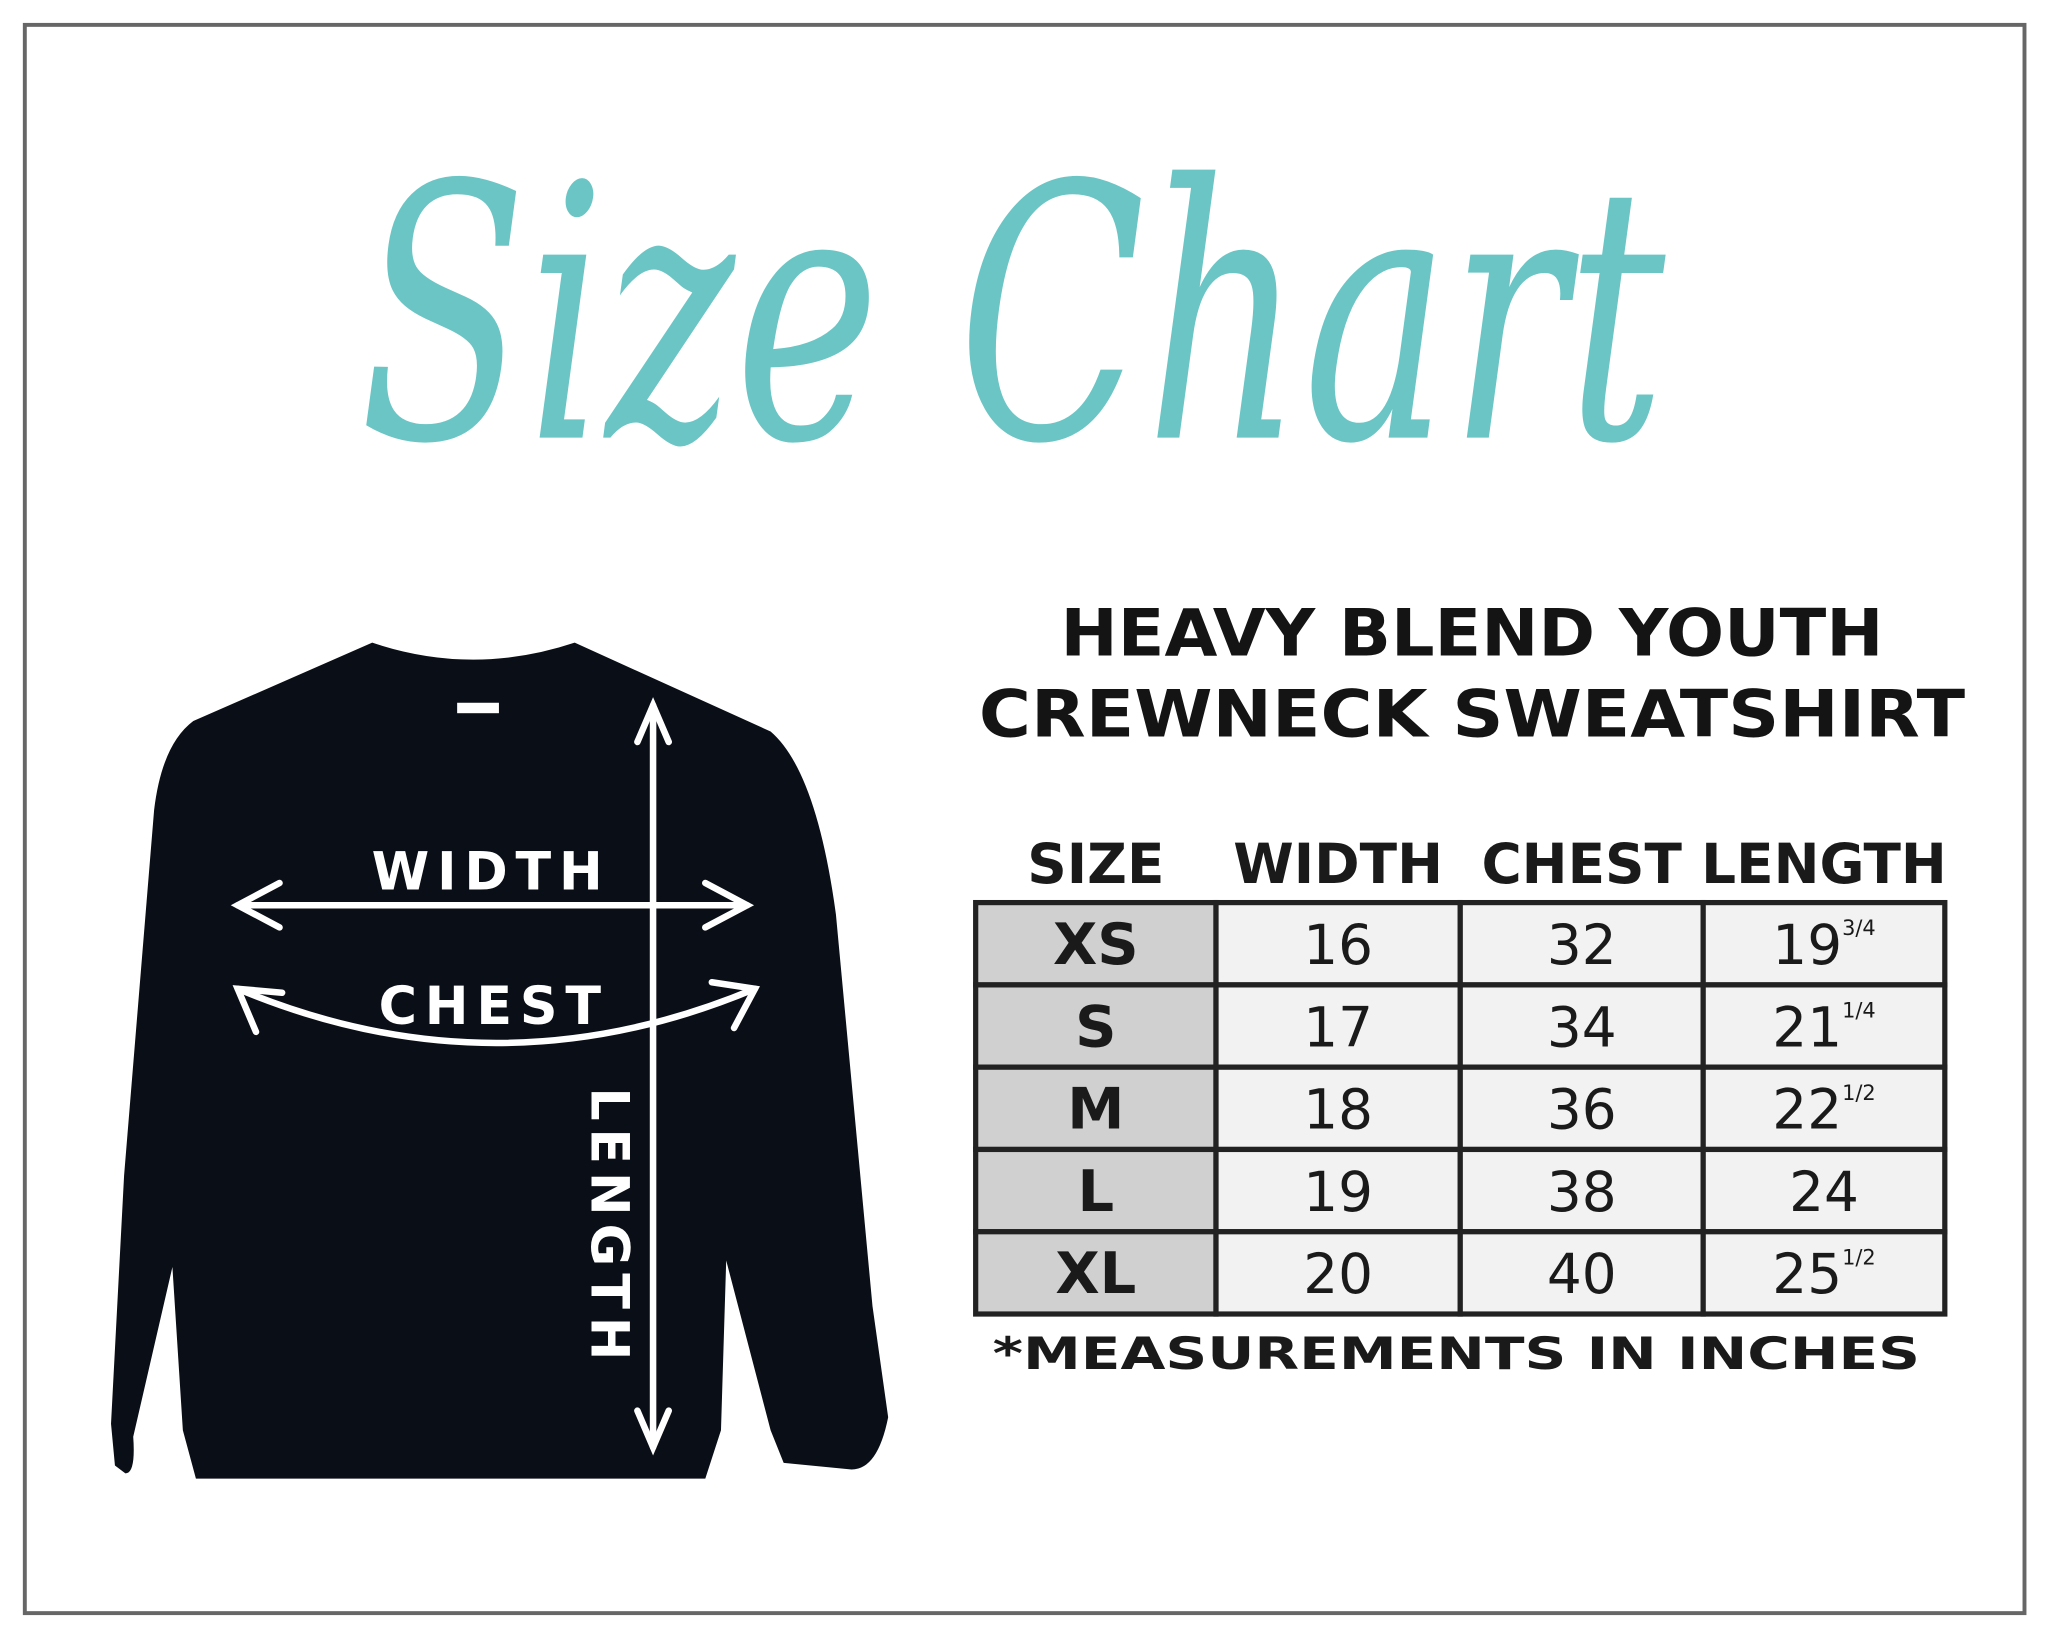  I want to click on cell-width: 20, so click(1338, 1274).